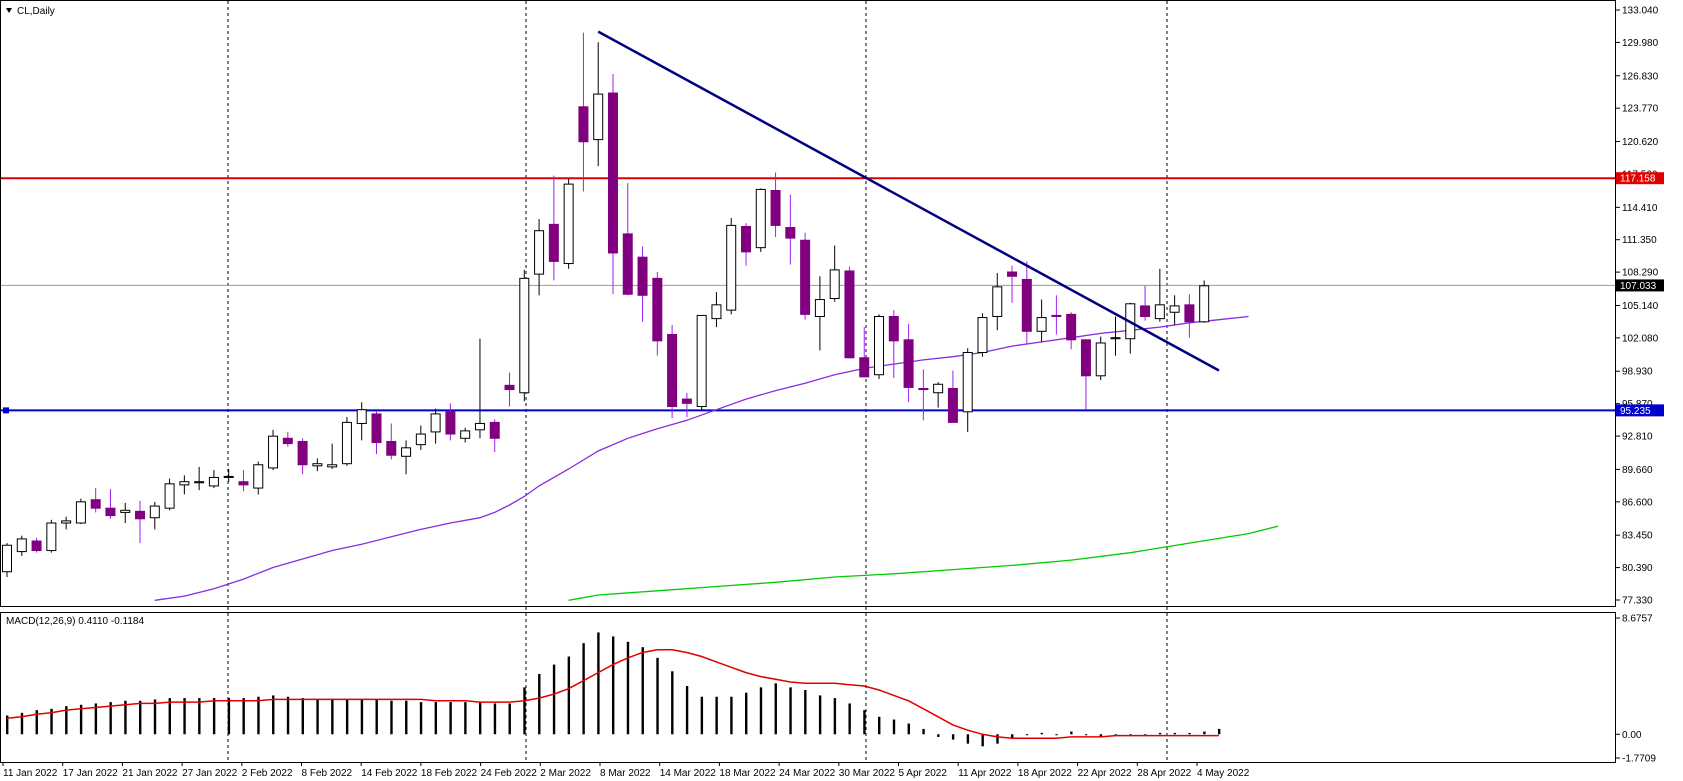  What do you see at coordinates (9, 10) in the screenshot?
I see `chevron-down-icon` at bounding box center [9, 10].